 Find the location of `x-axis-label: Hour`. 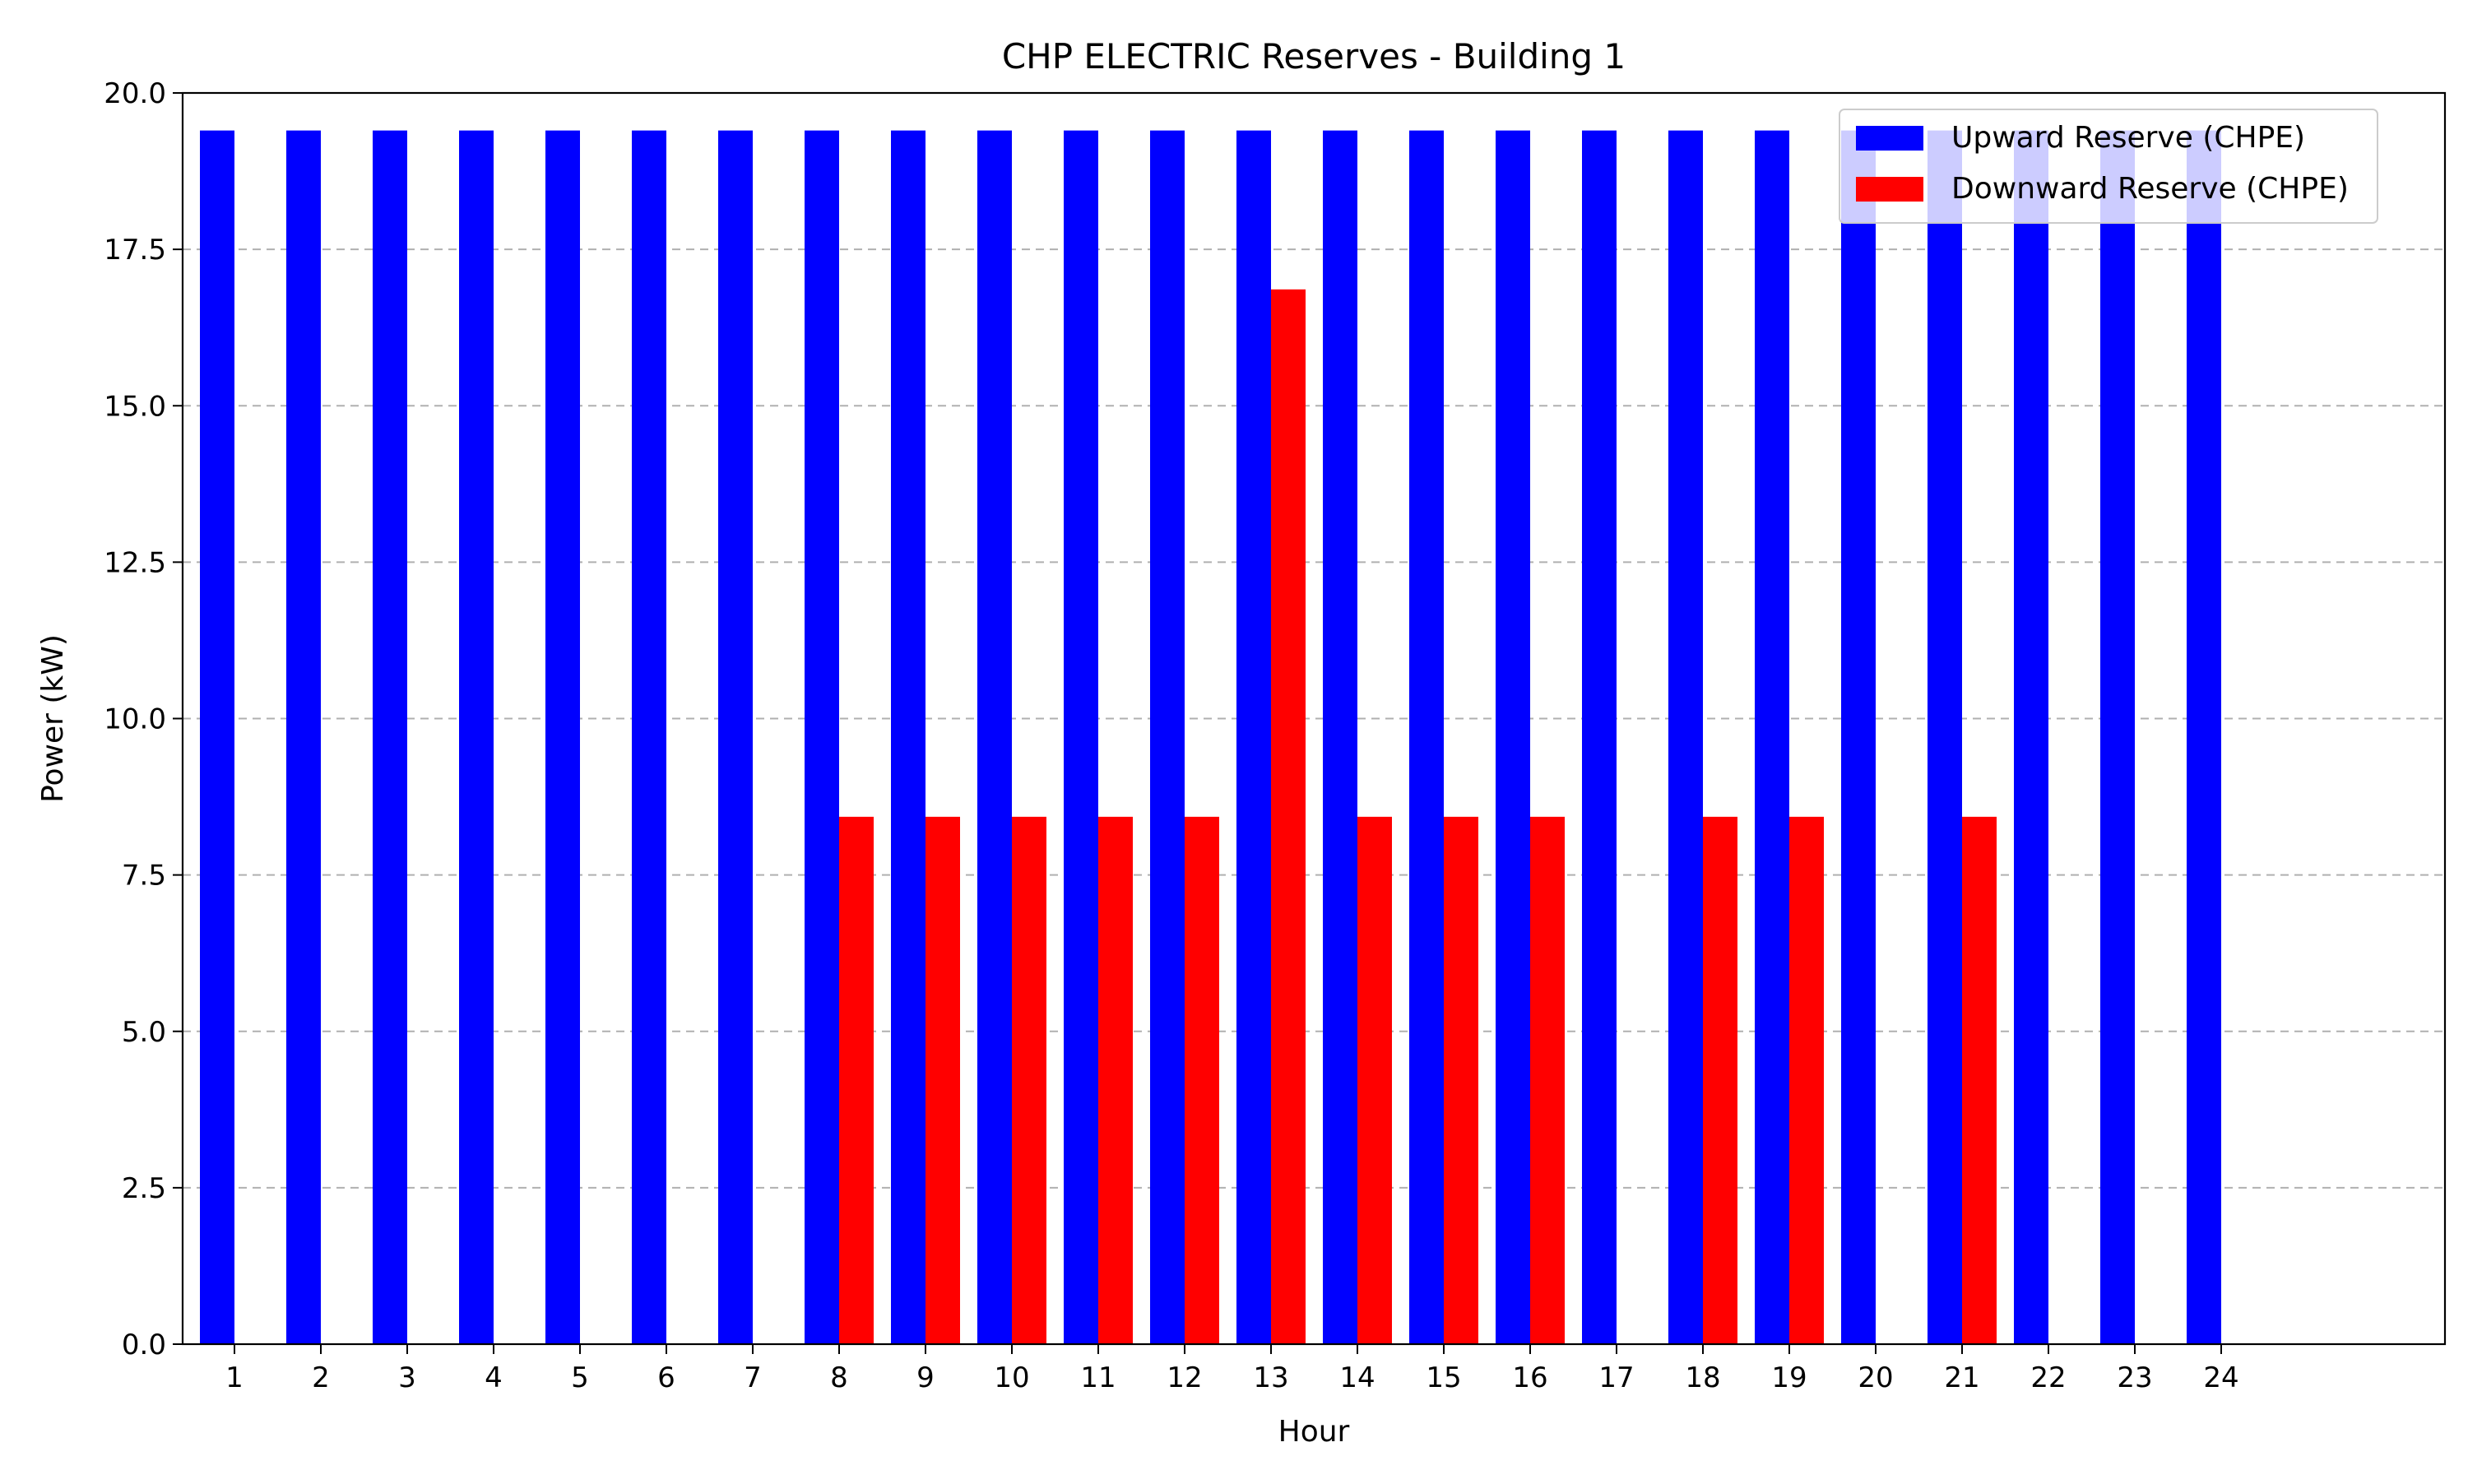

x-axis-label: Hour is located at coordinates (1314, 1432).